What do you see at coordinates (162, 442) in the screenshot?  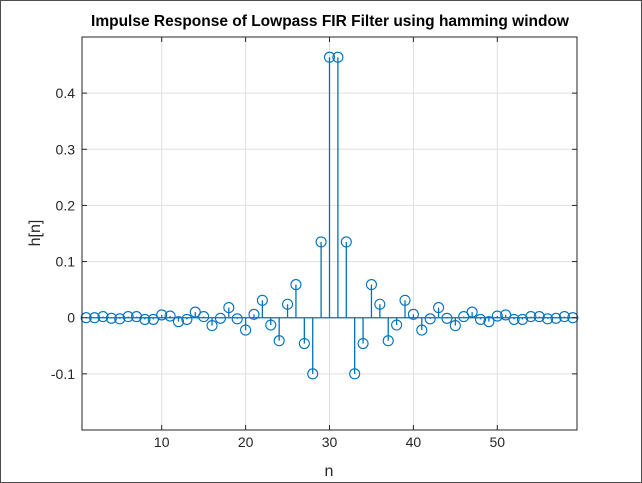 I see `x-tick-label: 10` at bounding box center [162, 442].